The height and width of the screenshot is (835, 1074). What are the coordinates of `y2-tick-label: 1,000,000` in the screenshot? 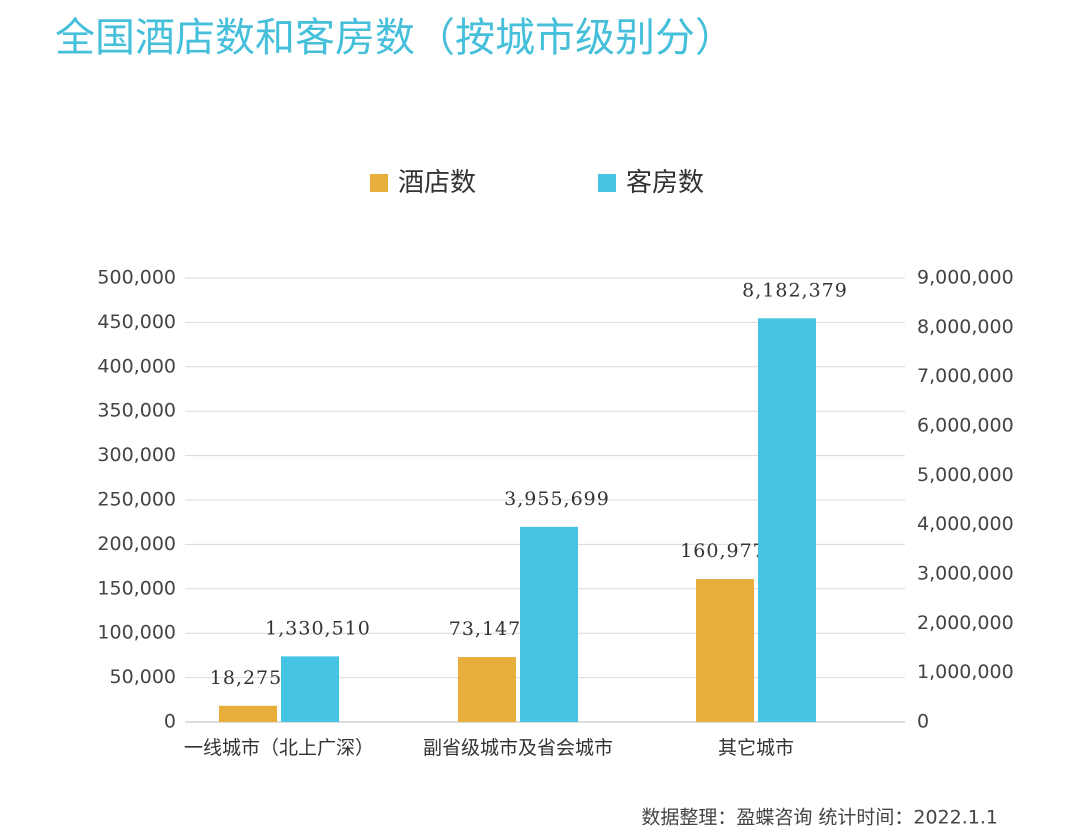 It's located at (965, 672).